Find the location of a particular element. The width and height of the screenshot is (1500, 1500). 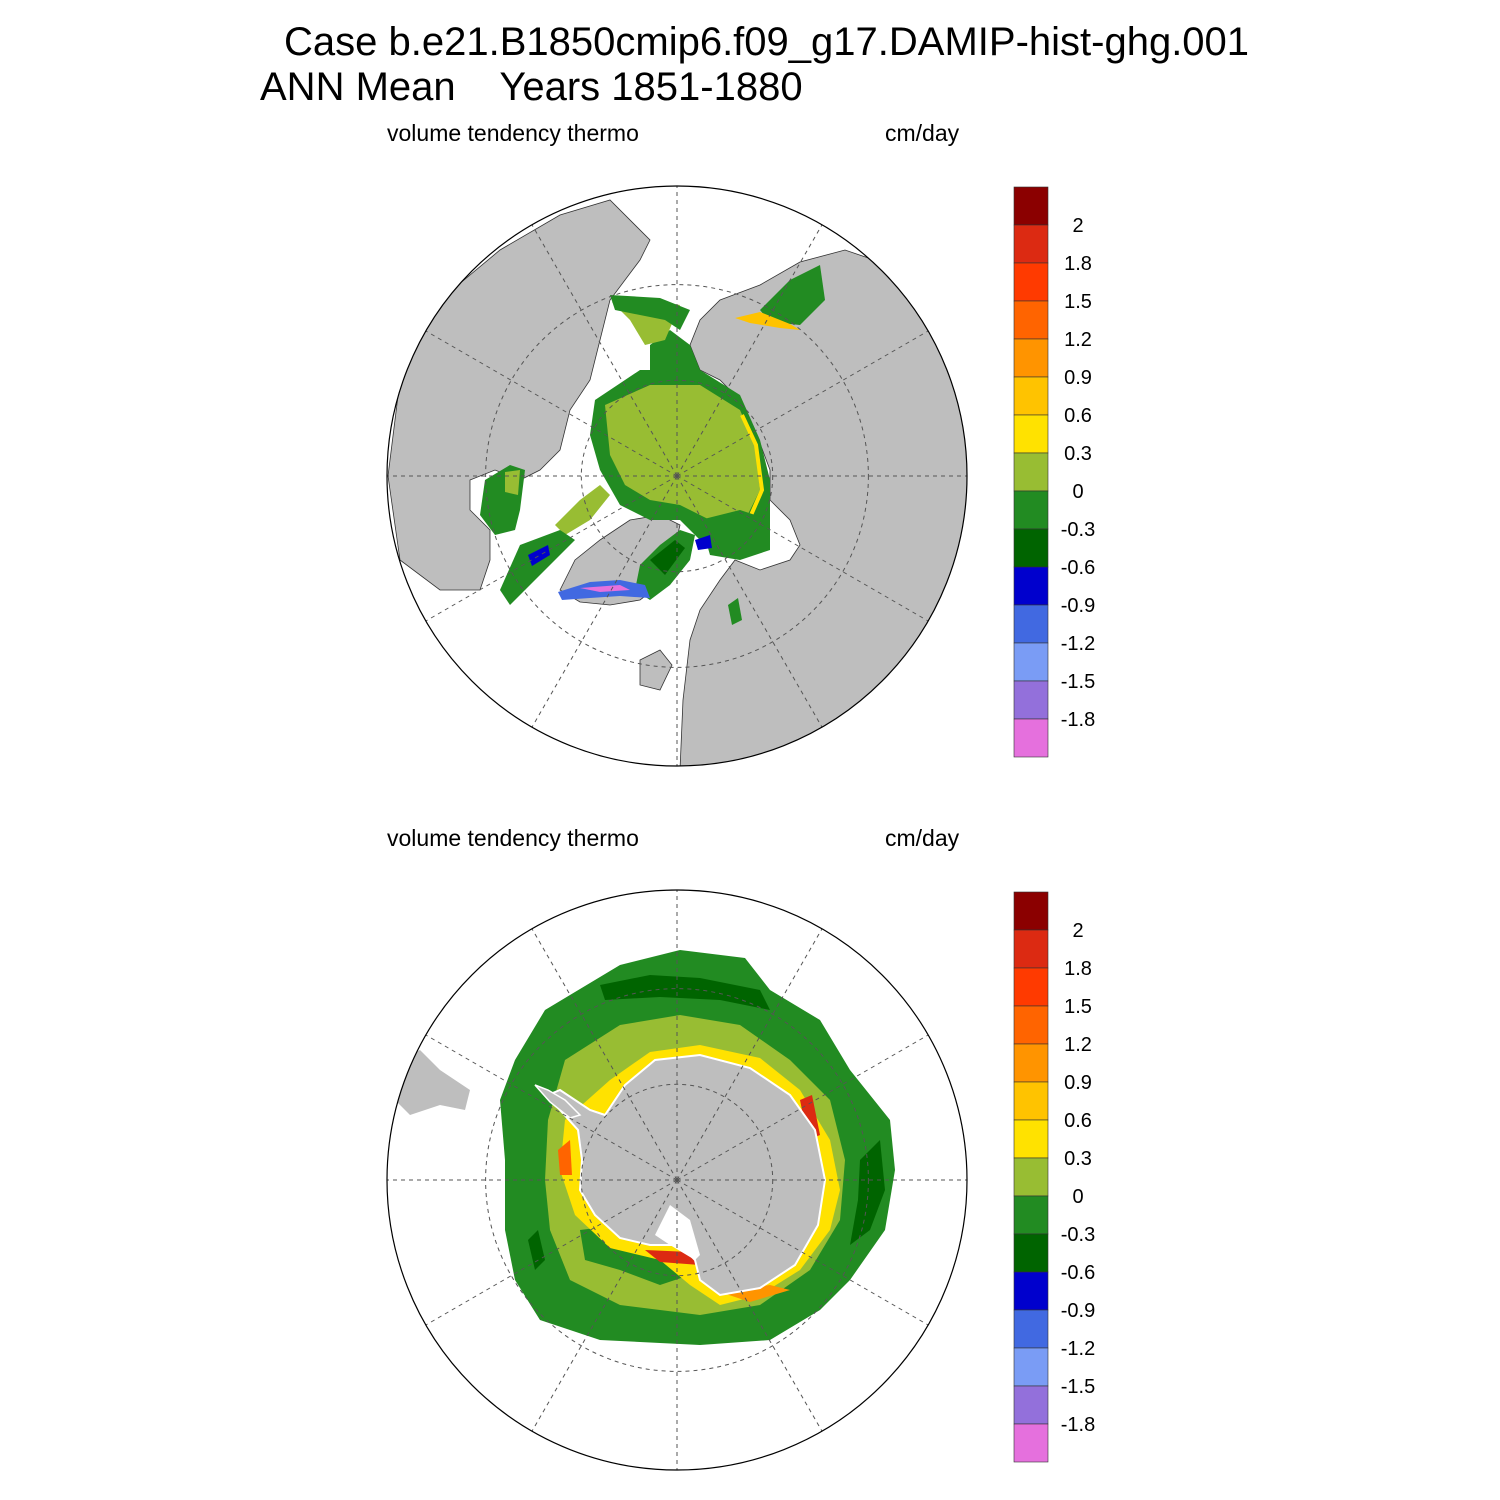

north-ice-bering-outer is located at coordinates (650, 312).